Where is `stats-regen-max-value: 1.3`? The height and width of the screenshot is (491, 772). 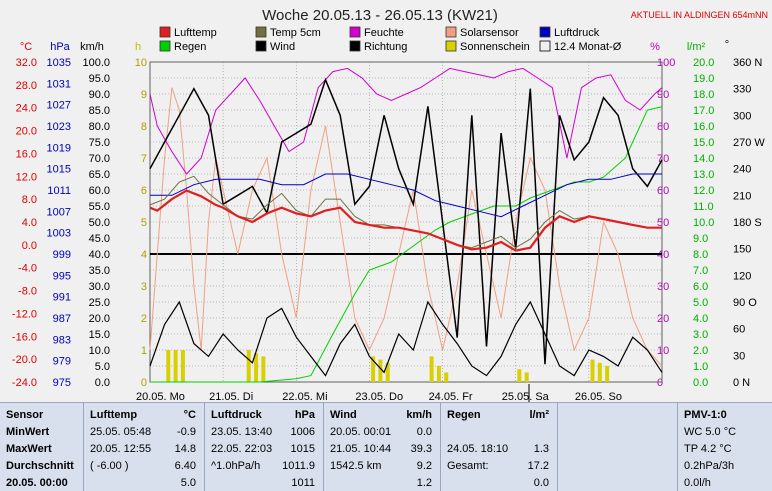 stats-regen-max-value: 1.3 is located at coordinates (541, 449).